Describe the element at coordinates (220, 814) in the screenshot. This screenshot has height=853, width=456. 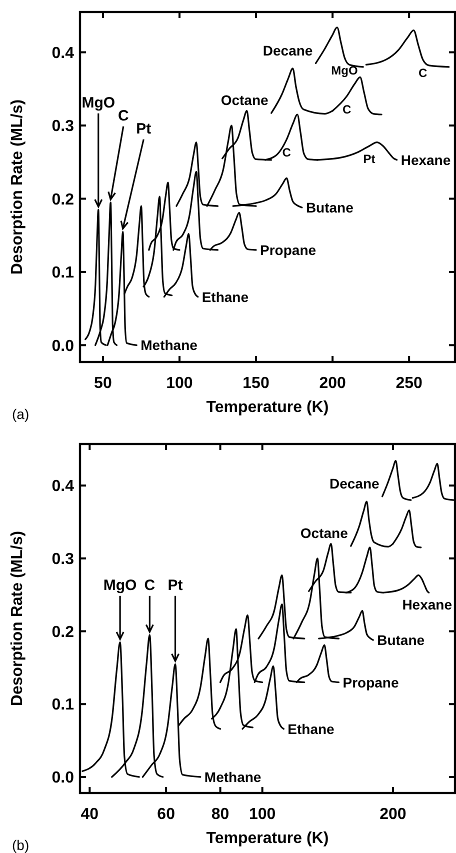
I see `x-tick-label: 80` at that location.